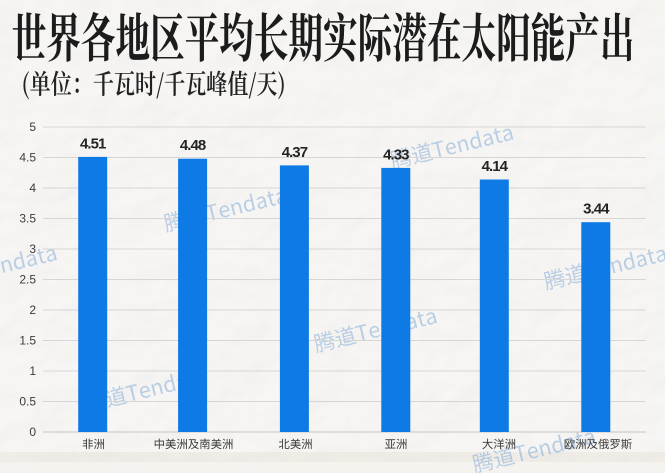 The width and height of the screenshot is (665, 473). Describe the element at coordinates (27, 340) in the screenshot. I see `svg-text: 1.5` at that location.